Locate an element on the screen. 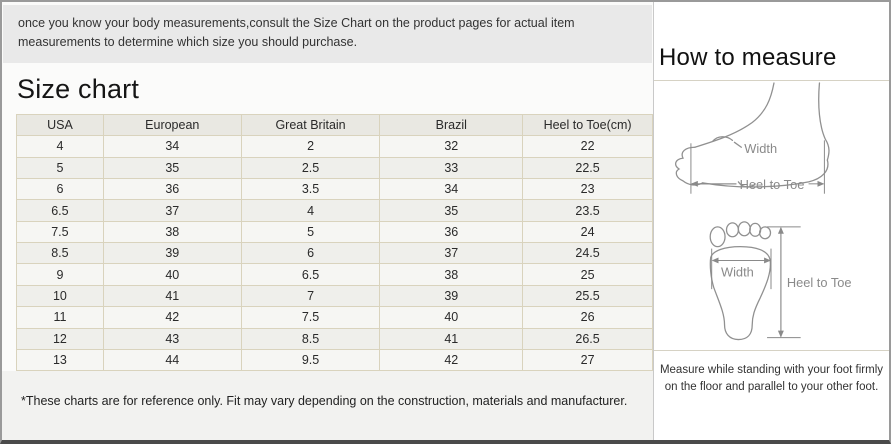 The height and width of the screenshot is (444, 891). cell-brazil: 36 is located at coordinates (451, 232).